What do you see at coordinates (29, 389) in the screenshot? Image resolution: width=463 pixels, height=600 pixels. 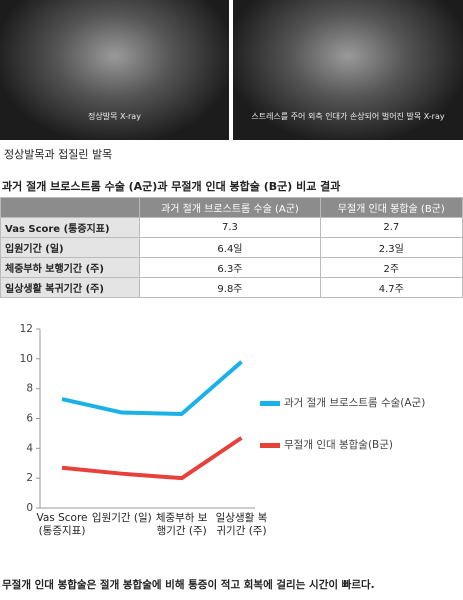 I see `y-tick-label: 8` at bounding box center [29, 389].